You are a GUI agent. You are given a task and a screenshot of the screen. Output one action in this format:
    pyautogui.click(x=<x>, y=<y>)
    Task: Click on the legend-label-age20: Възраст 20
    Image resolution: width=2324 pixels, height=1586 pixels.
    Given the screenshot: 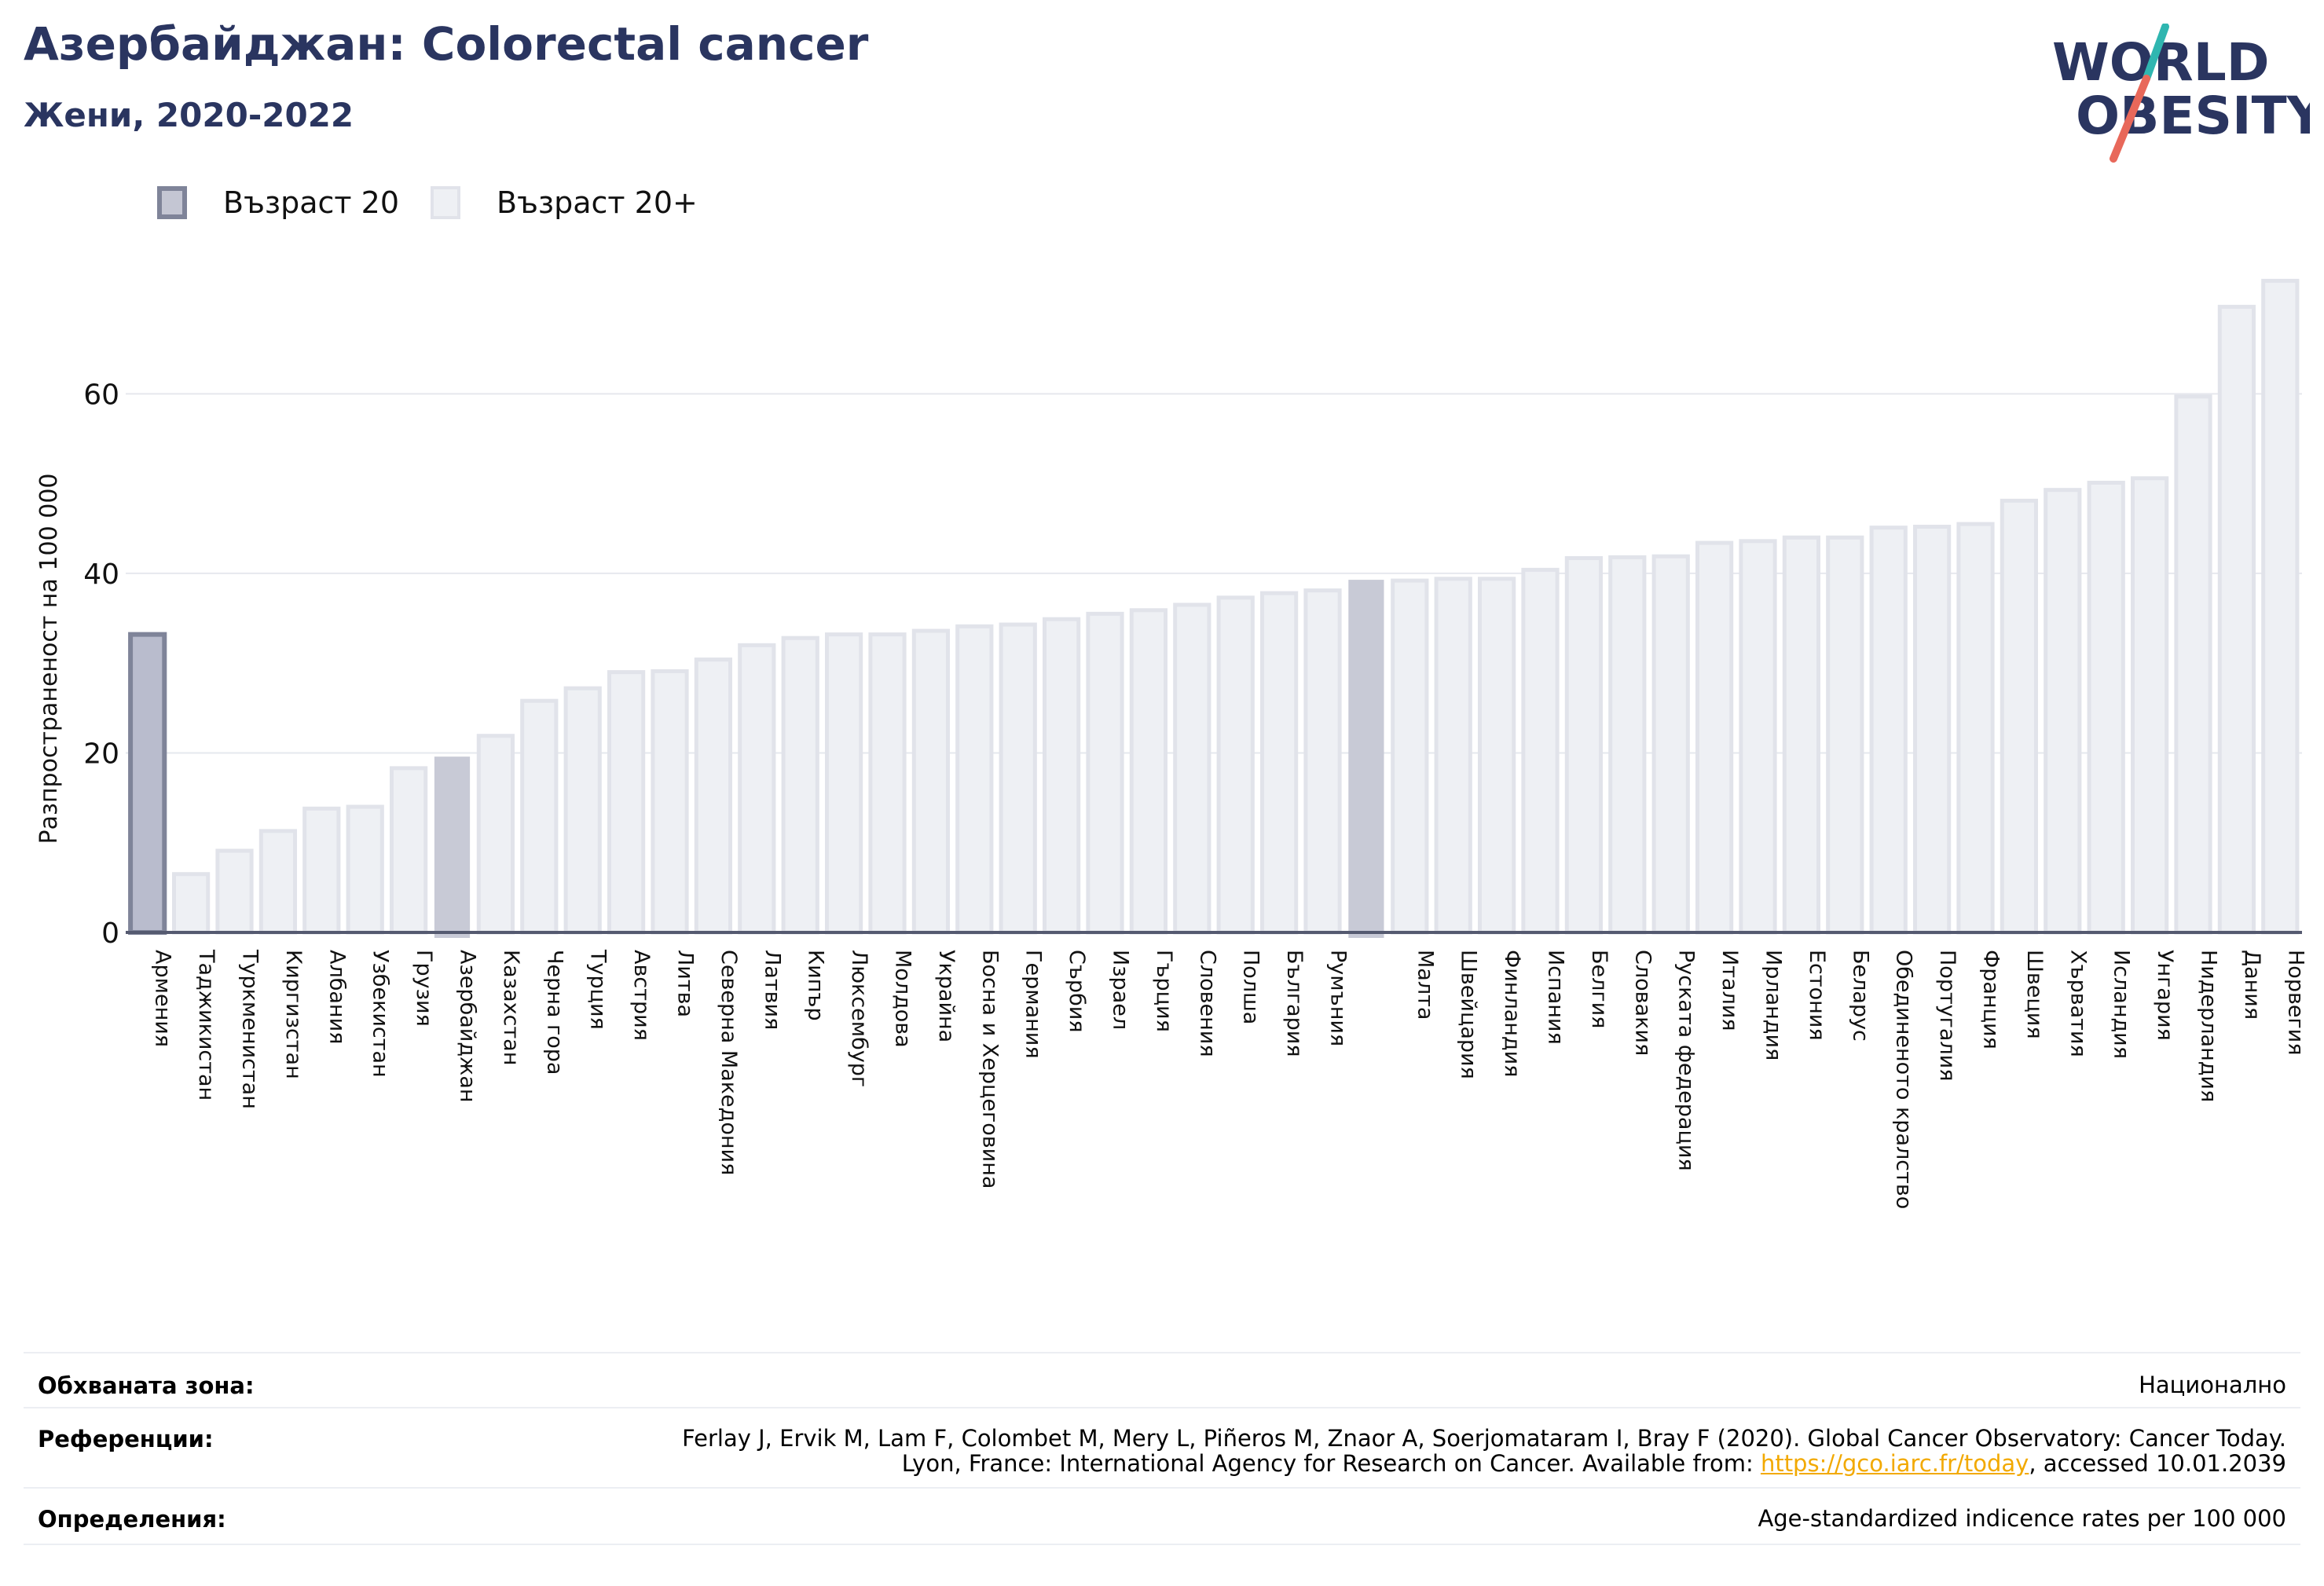 What is the action you would take?
    pyautogui.click(x=311, y=203)
    